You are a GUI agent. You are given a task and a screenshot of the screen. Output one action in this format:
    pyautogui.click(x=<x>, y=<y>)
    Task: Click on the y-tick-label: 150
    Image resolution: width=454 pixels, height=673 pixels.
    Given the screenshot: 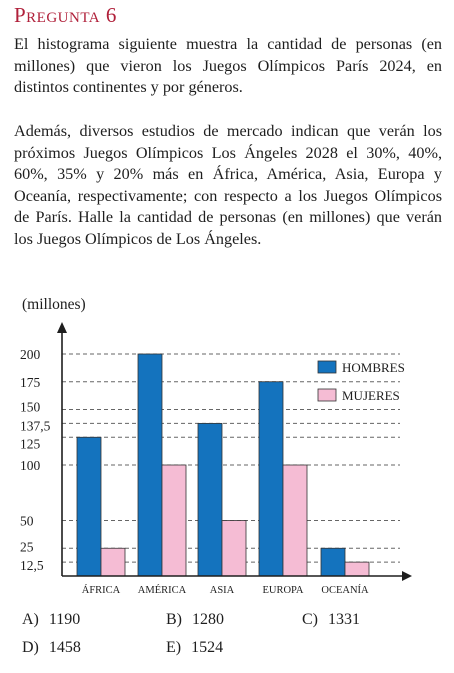 What is the action you would take?
    pyautogui.click(x=30, y=407)
    